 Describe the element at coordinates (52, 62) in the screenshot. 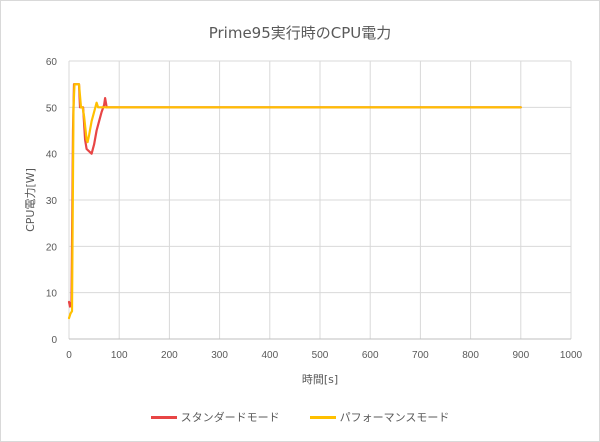

I see `y-tick-label: 60` at that location.